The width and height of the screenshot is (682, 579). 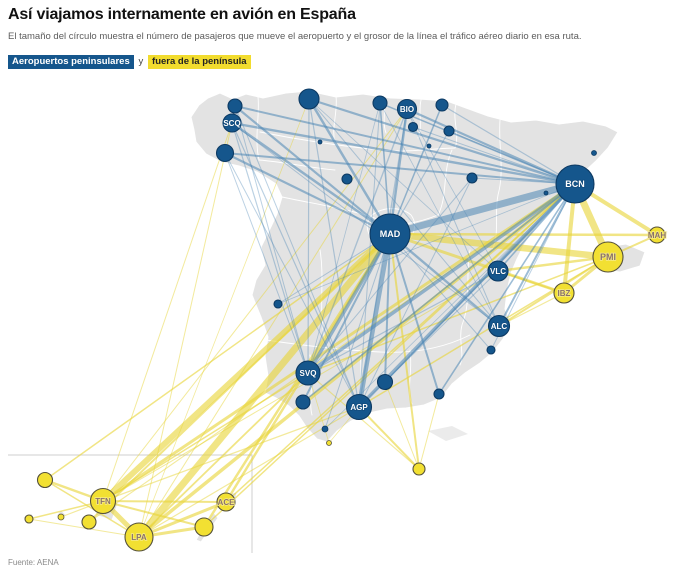 I want to click on route-line-mad-scq, so click(x=311, y=178).